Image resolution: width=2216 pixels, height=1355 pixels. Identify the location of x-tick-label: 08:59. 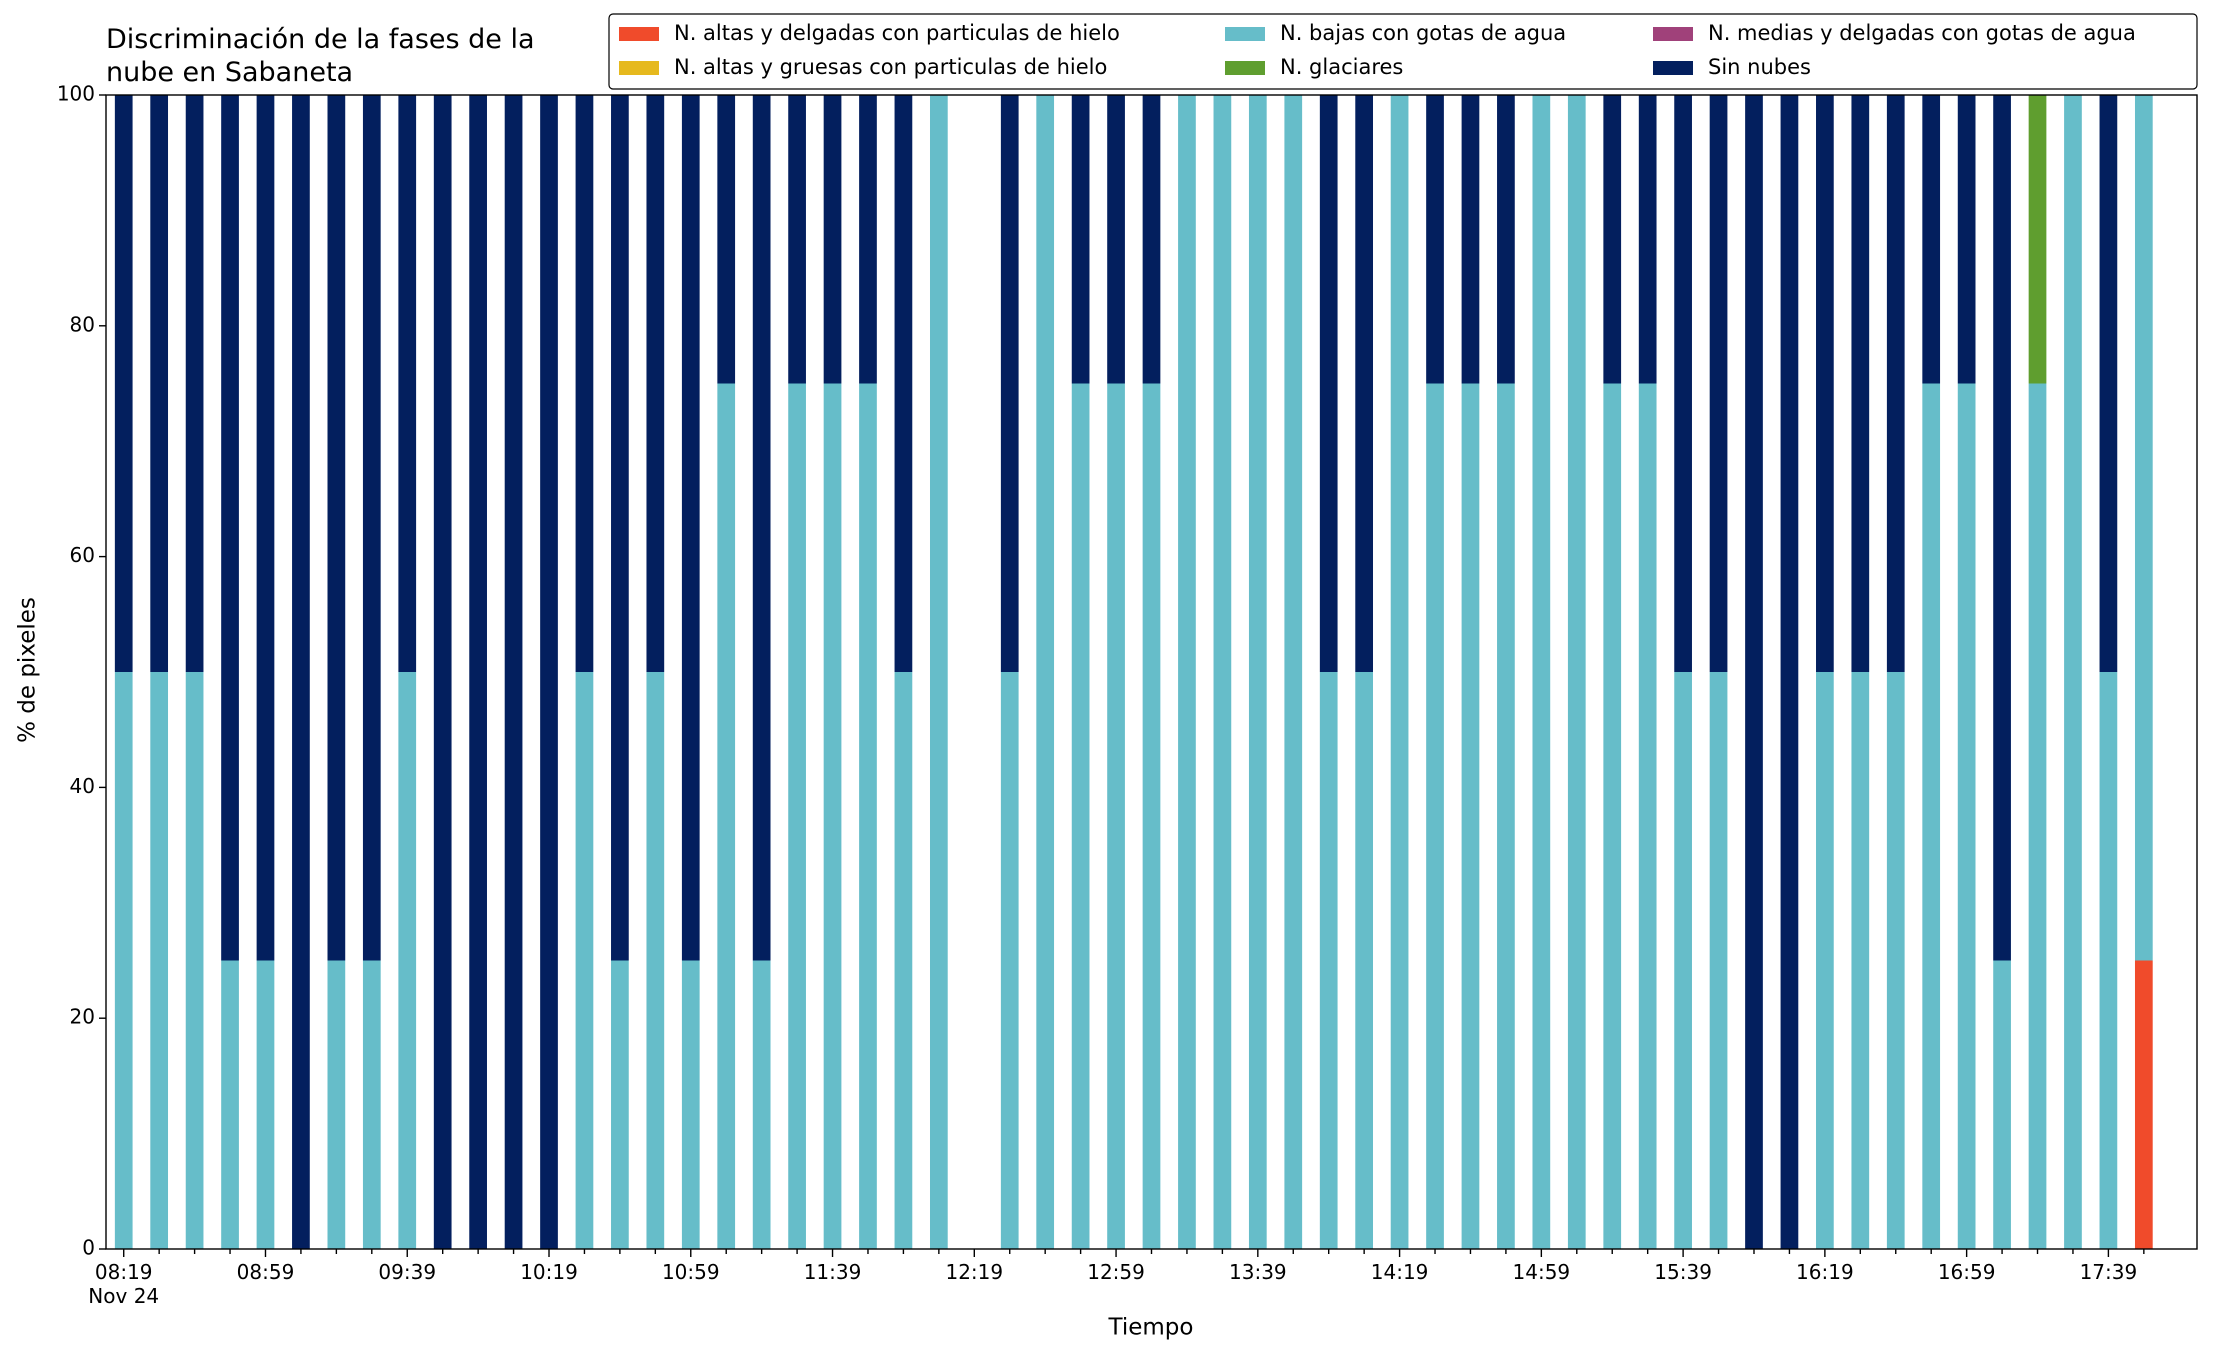
(266, 1272).